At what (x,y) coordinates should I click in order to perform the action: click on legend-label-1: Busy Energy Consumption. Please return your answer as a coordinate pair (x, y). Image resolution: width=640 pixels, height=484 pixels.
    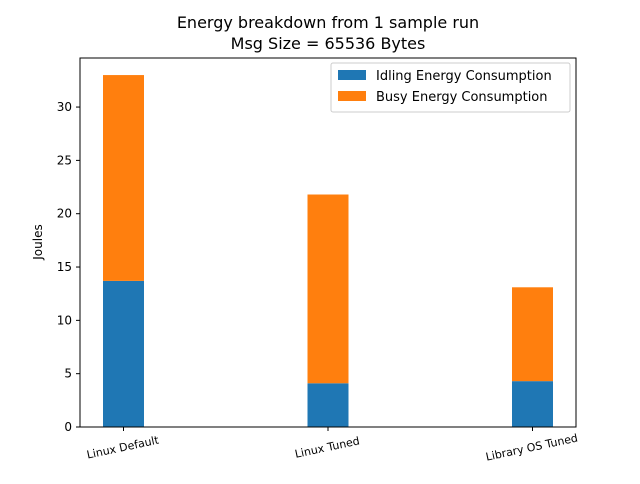
    Looking at the image, I should click on (462, 97).